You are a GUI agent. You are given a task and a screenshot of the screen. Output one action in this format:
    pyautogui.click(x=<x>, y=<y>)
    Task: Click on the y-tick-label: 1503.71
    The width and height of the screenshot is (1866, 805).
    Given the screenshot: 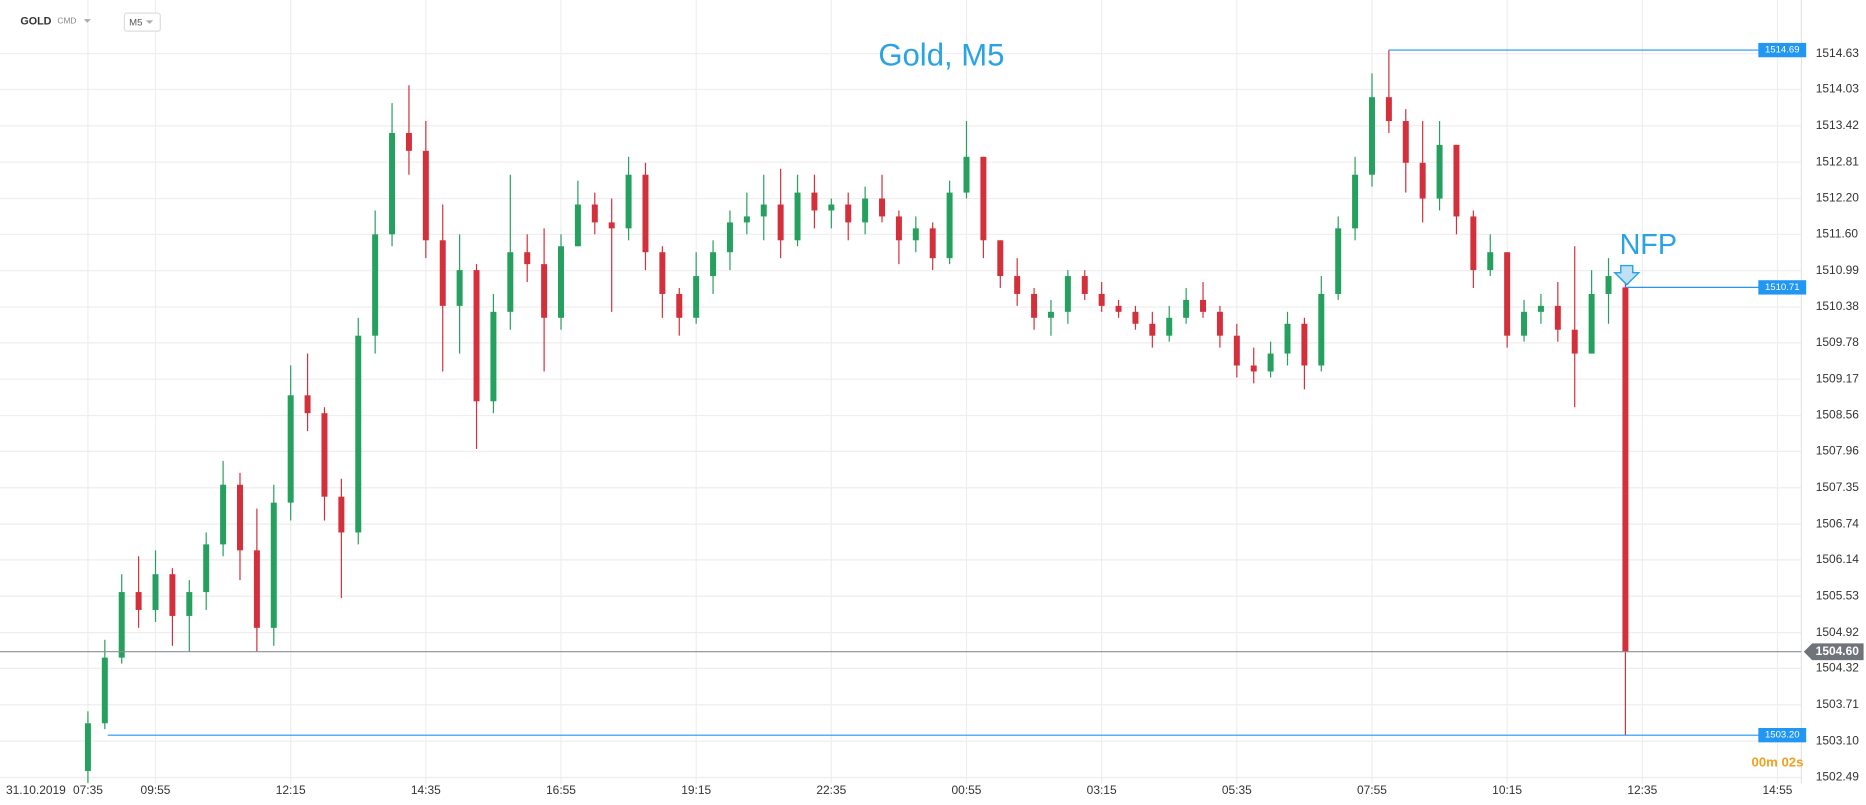 What is the action you would take?
    pyautogui.click(x=1838, y=704)
    